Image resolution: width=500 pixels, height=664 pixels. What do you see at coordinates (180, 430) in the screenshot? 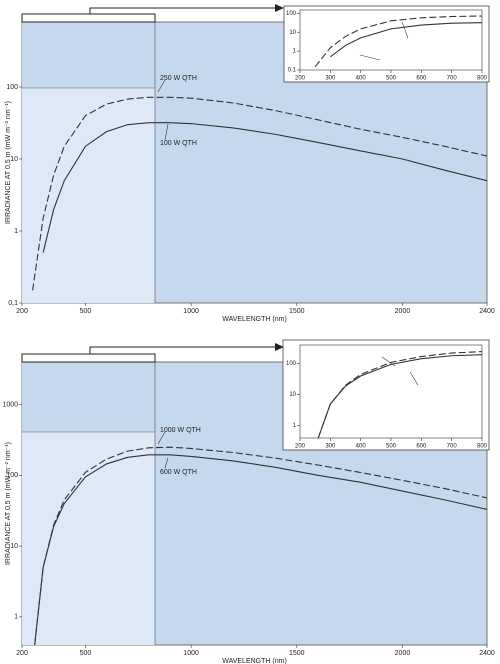
I see `series-label: 1000 W QTH` at bounding box center [180, 430].